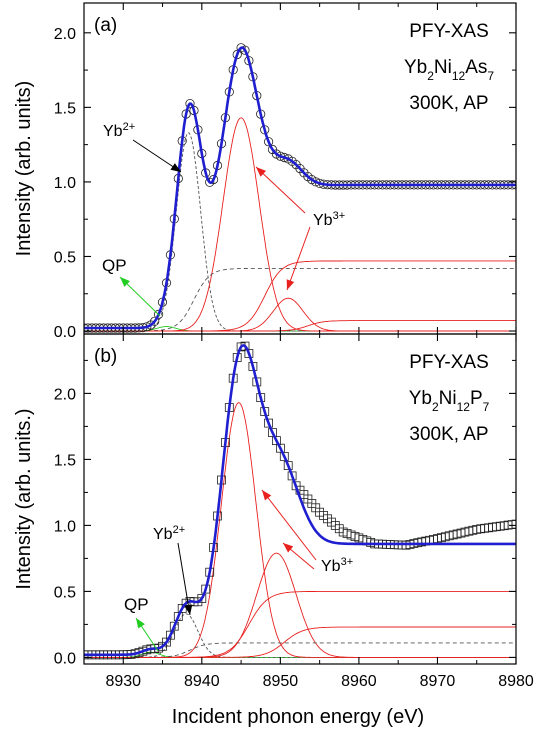  Describe the element at coordinates (516, 681) in the screenshot. I see `x-tick-label: 8980` at that location.